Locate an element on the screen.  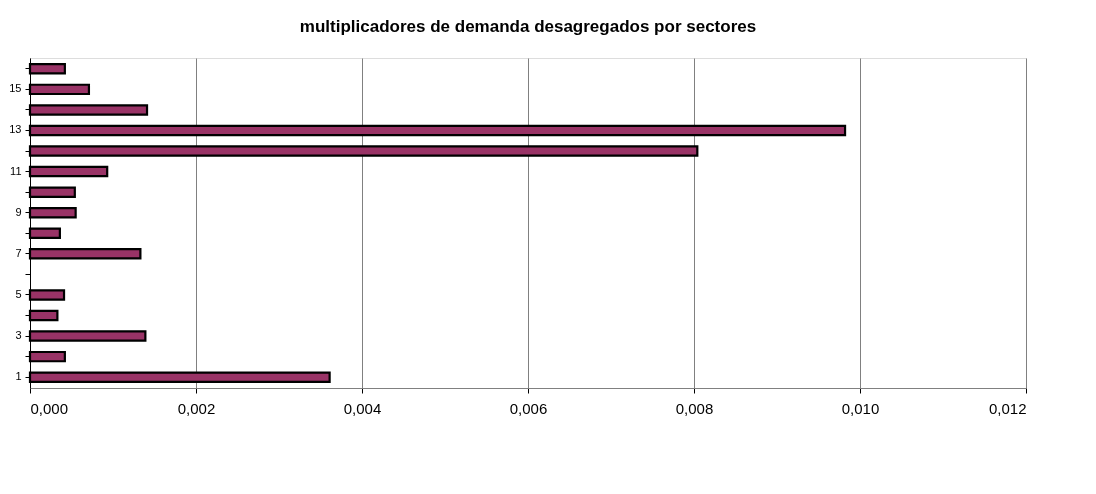
chart-title: multiplicadores de demanda desagregados por sectores is located at coordinates (528, 26).